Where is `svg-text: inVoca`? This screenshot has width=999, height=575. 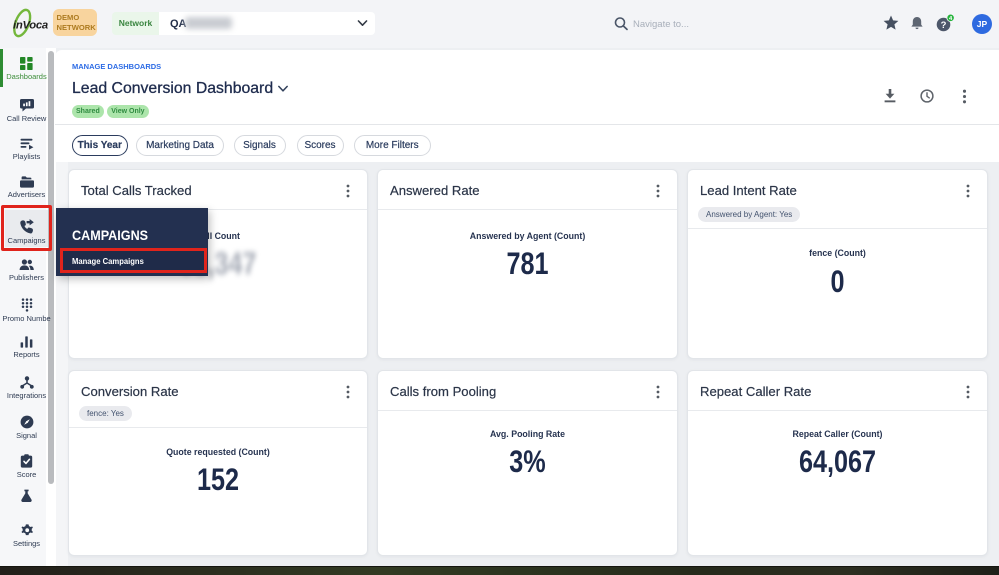 svg-text: inVoca is located at coordinates (30, 26).